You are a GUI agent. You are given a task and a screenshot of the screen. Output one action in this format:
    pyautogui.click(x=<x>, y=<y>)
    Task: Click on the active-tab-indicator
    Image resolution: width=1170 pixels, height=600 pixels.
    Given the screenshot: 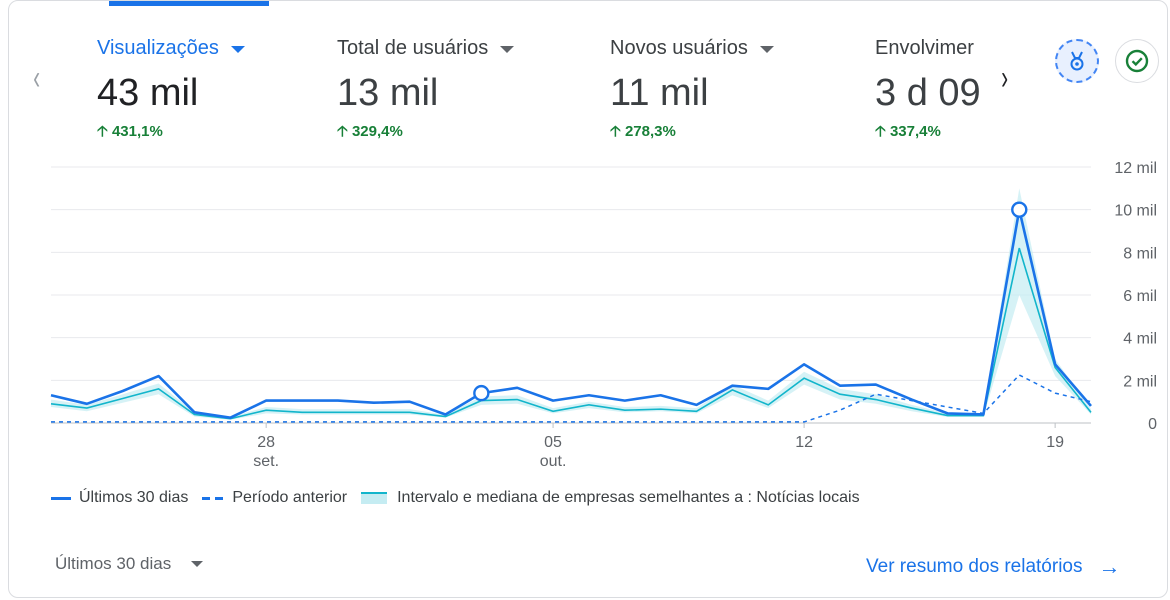 What is the action you would take?
    pyautogui.click(x=189, y=3)
    